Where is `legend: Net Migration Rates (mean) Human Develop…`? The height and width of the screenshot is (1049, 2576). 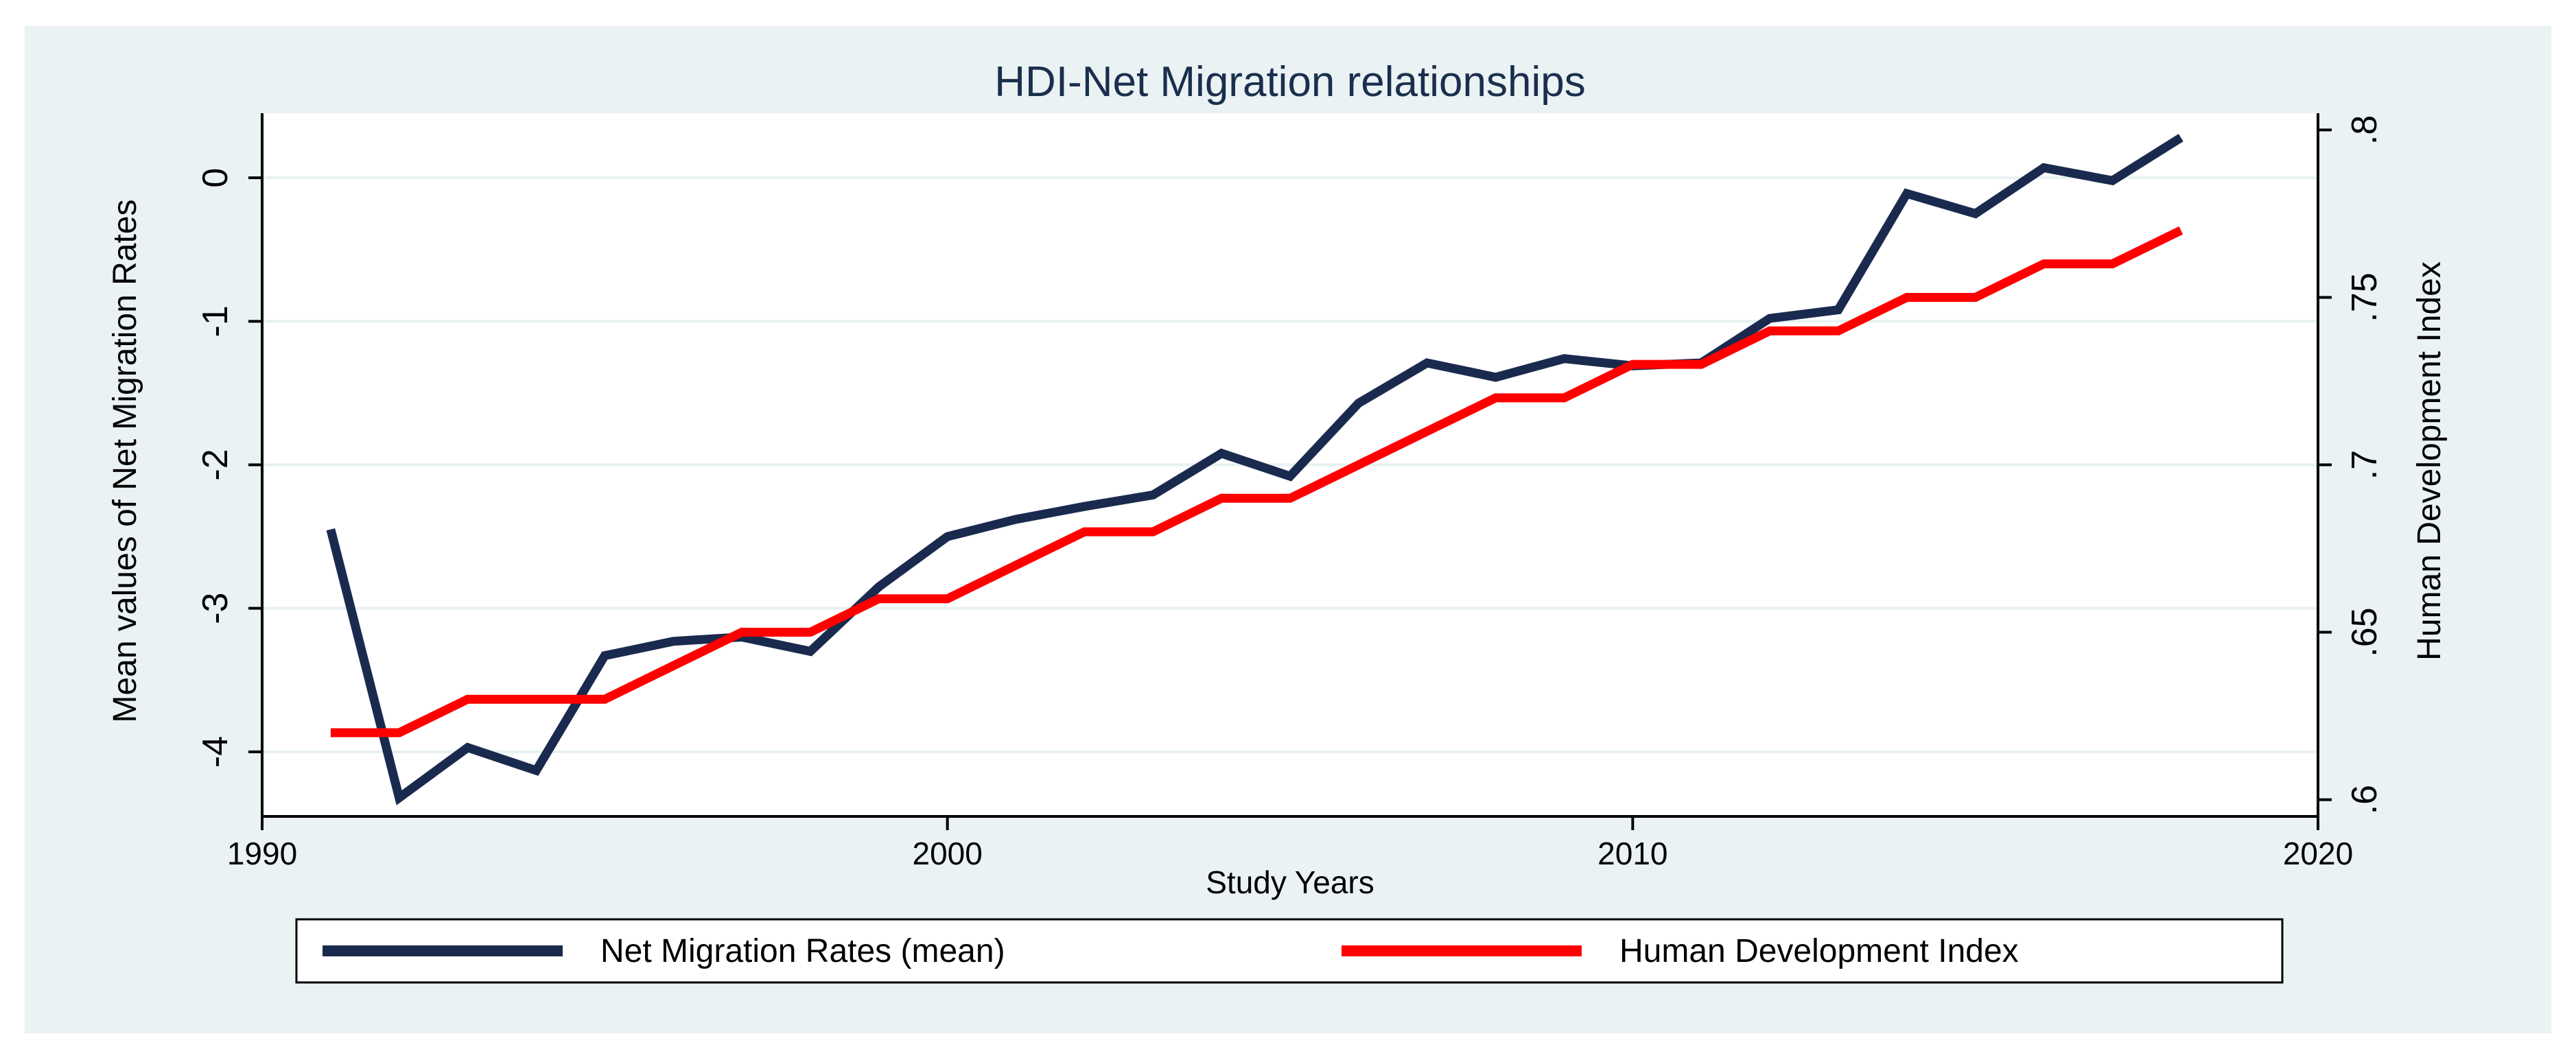 legend: Net Migration Rates (mean) Human Develop… is located at coordinates (1289, 951).